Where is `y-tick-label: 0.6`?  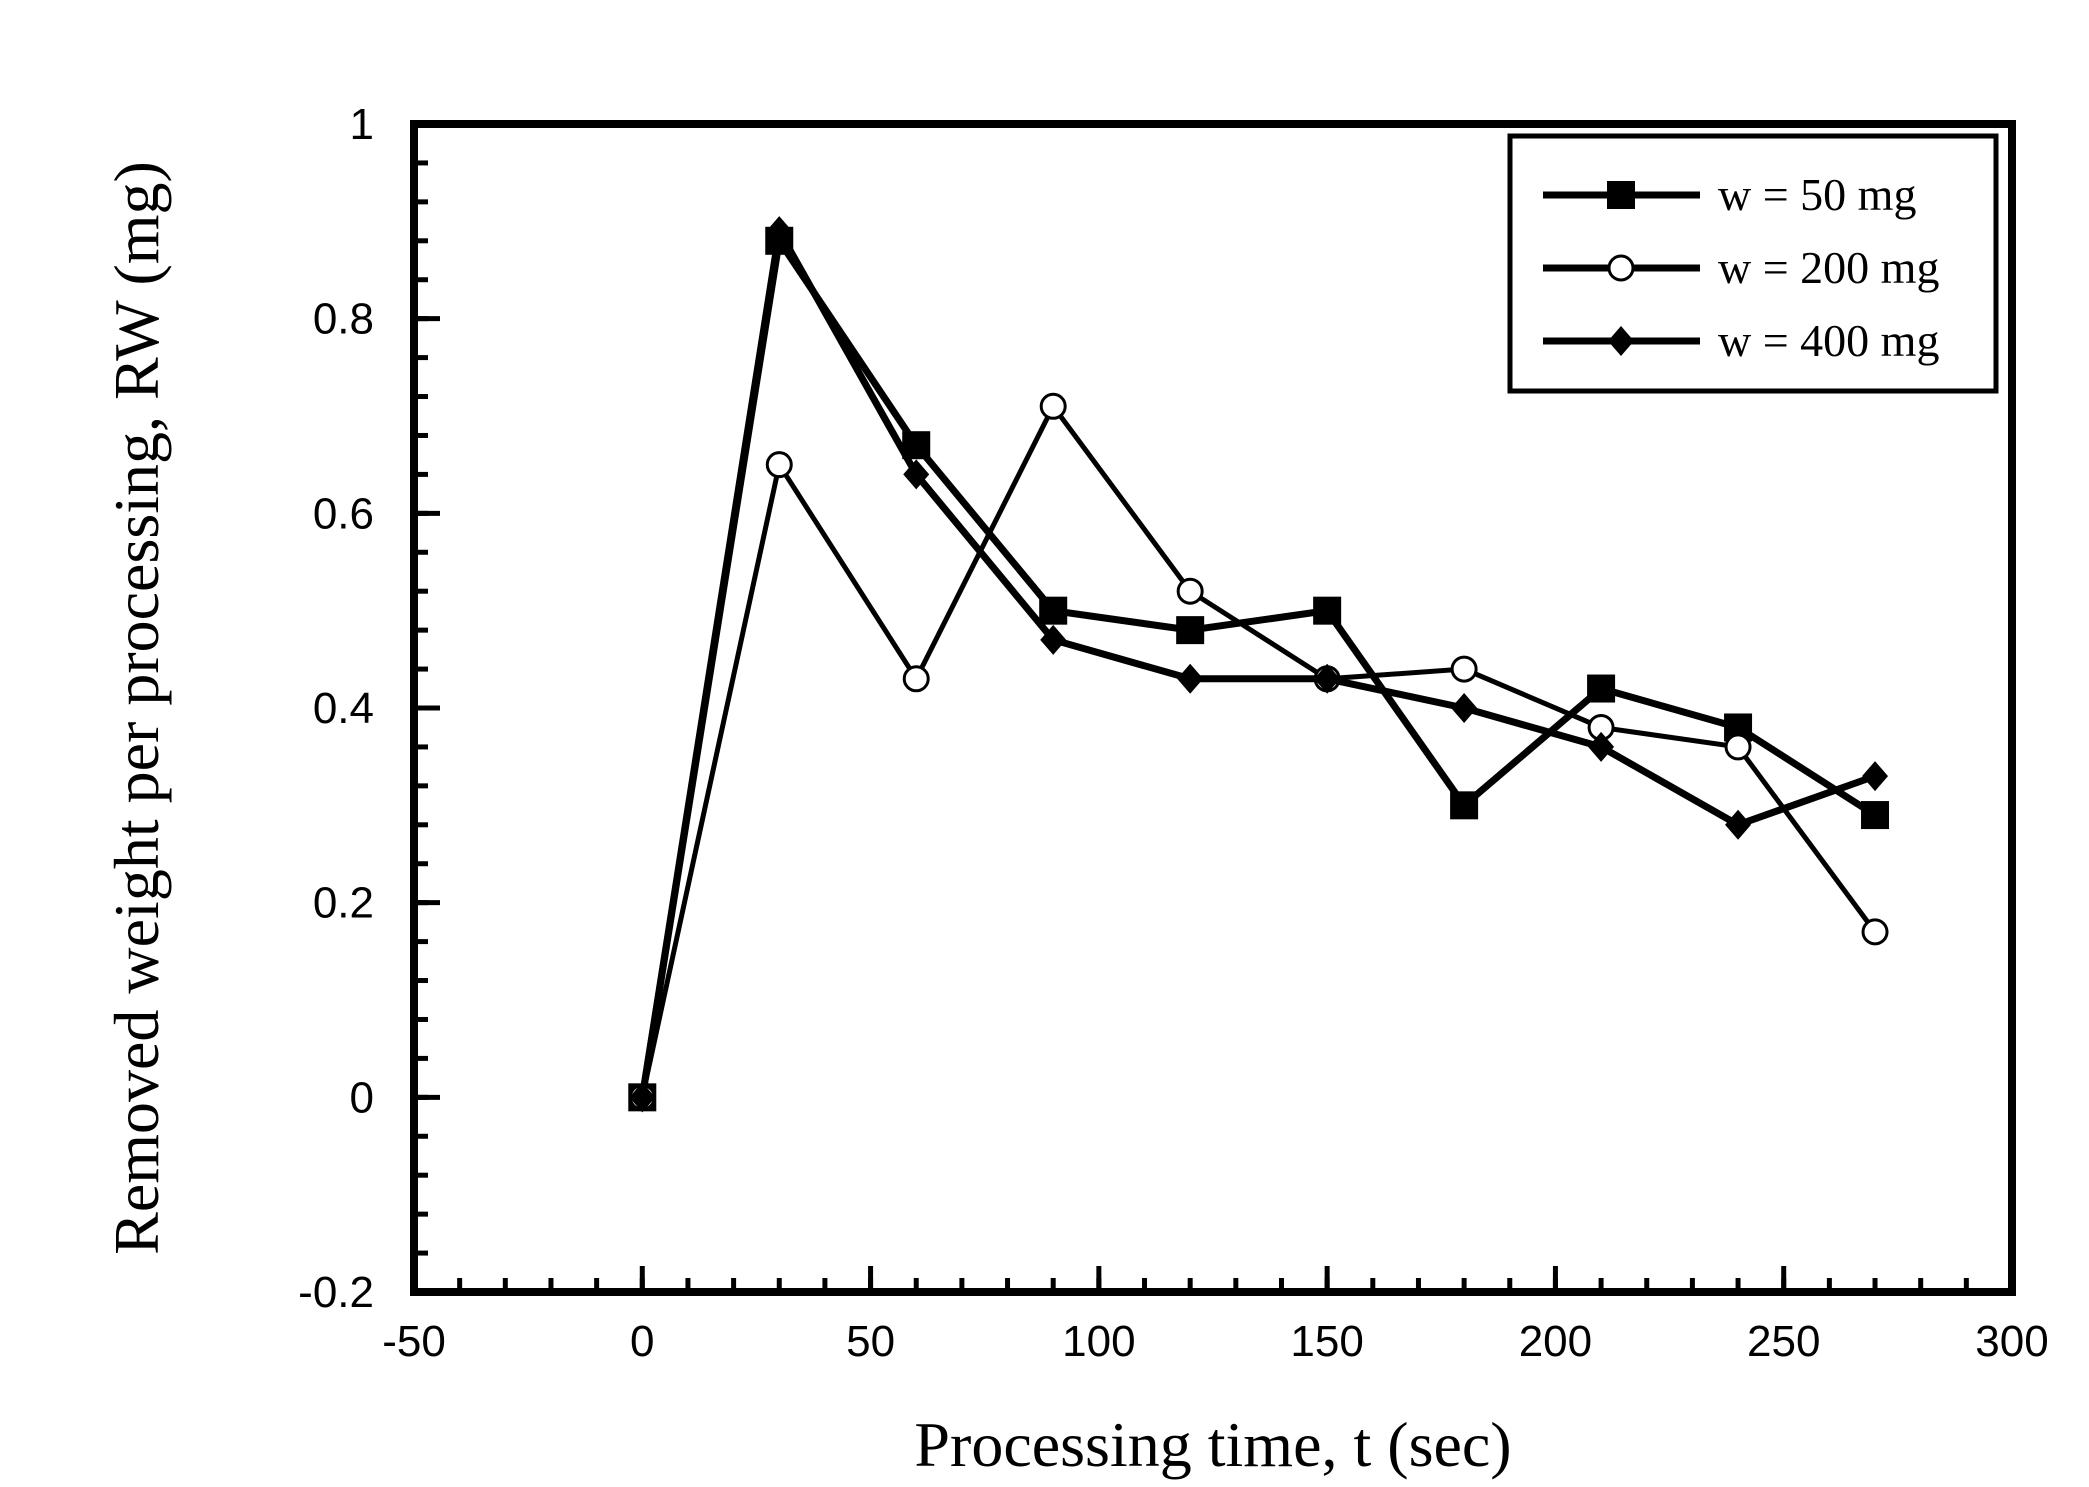
y-tick-label: 0.6 is located at coordinates (343, 513).